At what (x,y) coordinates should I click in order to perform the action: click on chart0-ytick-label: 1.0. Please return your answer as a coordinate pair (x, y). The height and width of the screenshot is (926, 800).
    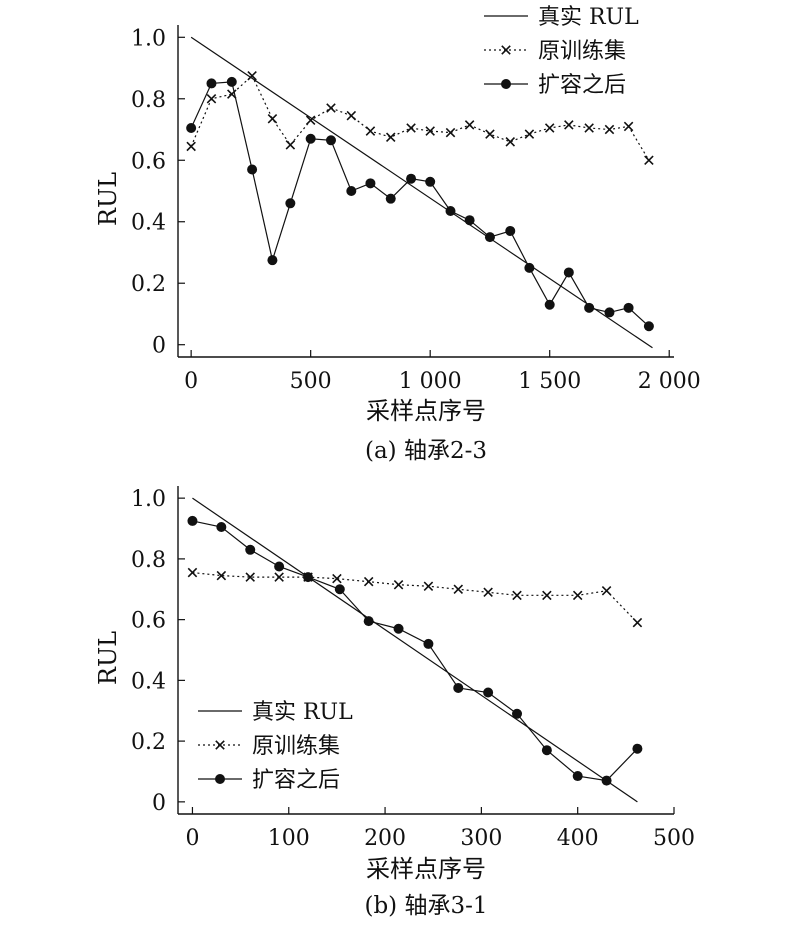
    Looking at the image, I should click on (148, 38).